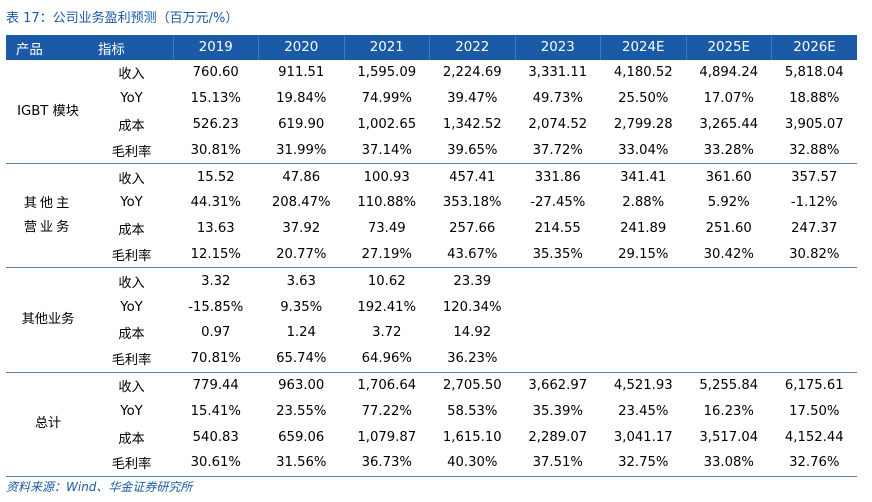  I want to click on value-cell: 39.47%, so click(472, 99).